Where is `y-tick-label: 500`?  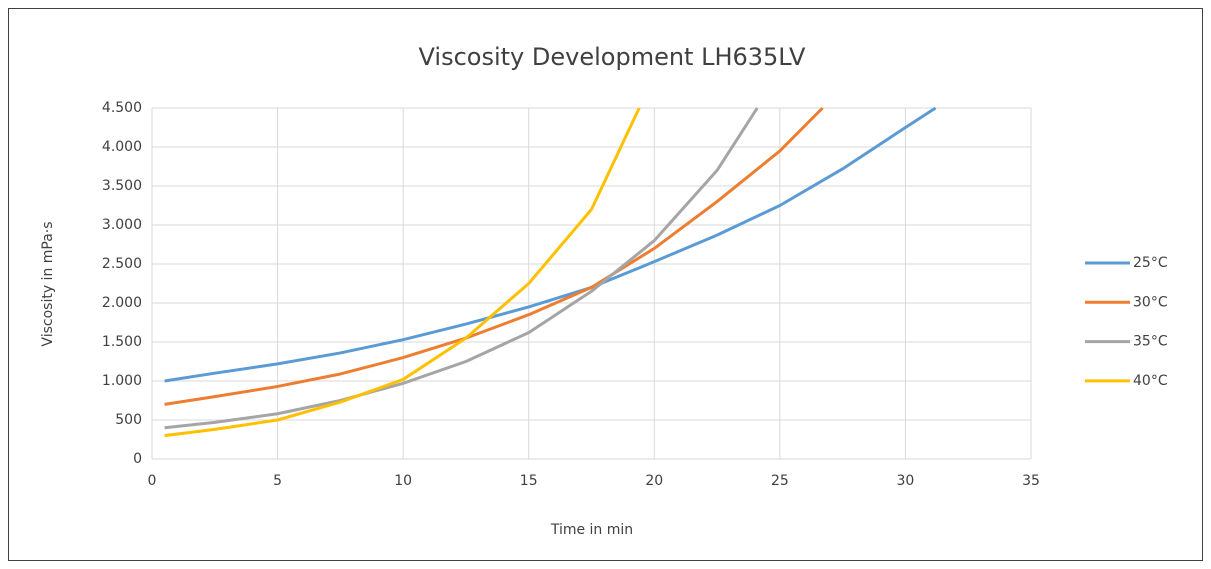
y-tick-label: 500 is located at coordinates (128, 420).